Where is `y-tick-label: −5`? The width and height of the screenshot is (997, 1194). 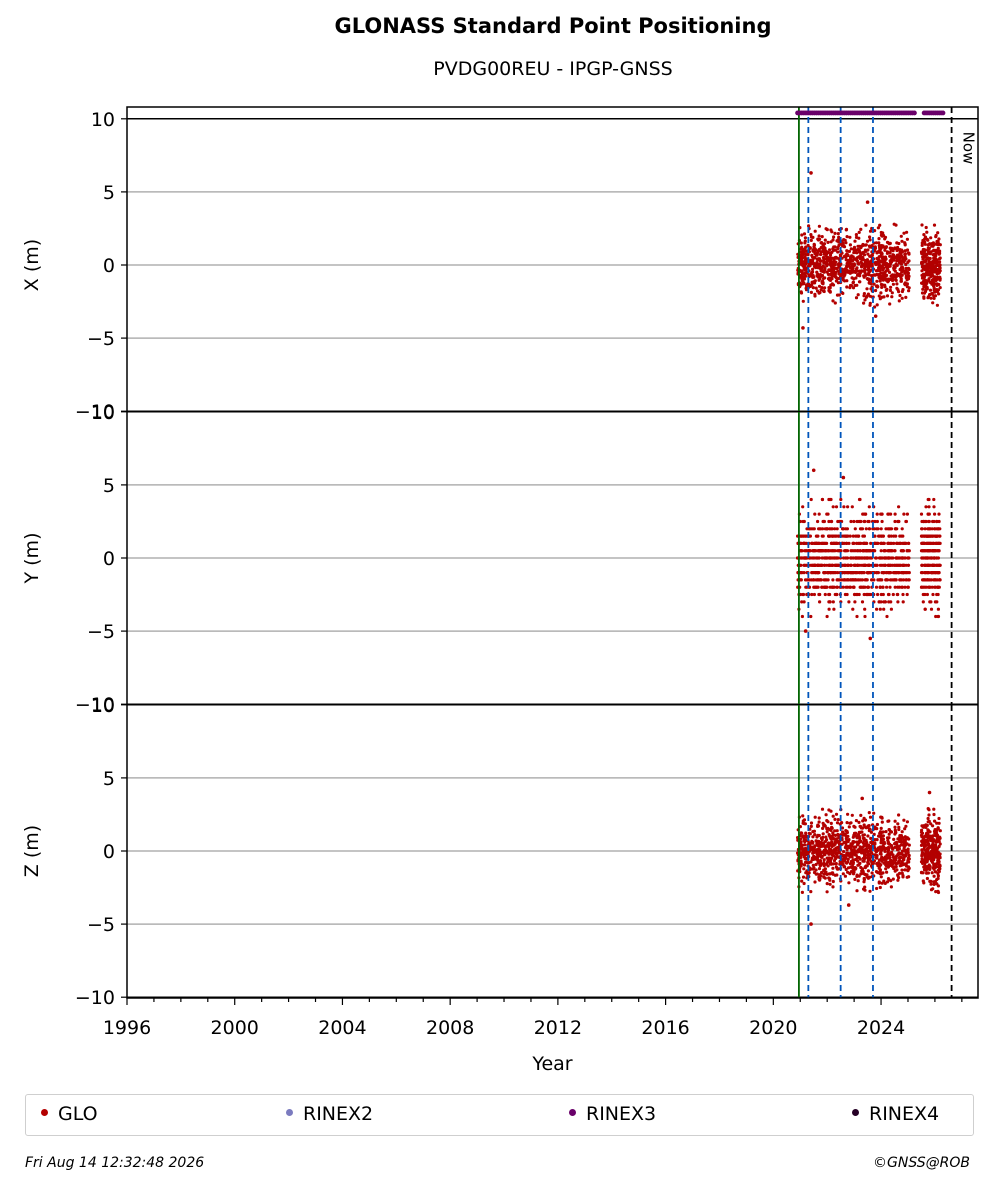
y-tick-label: −5 is located at coordinates (101, 925).